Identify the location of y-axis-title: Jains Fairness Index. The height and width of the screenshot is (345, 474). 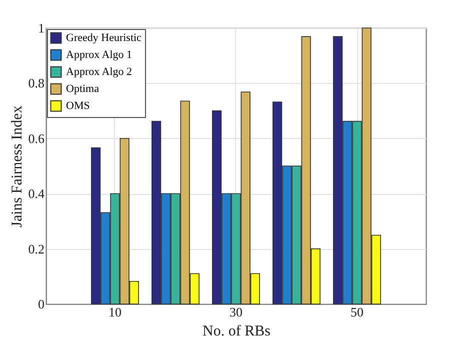
(17, 166).